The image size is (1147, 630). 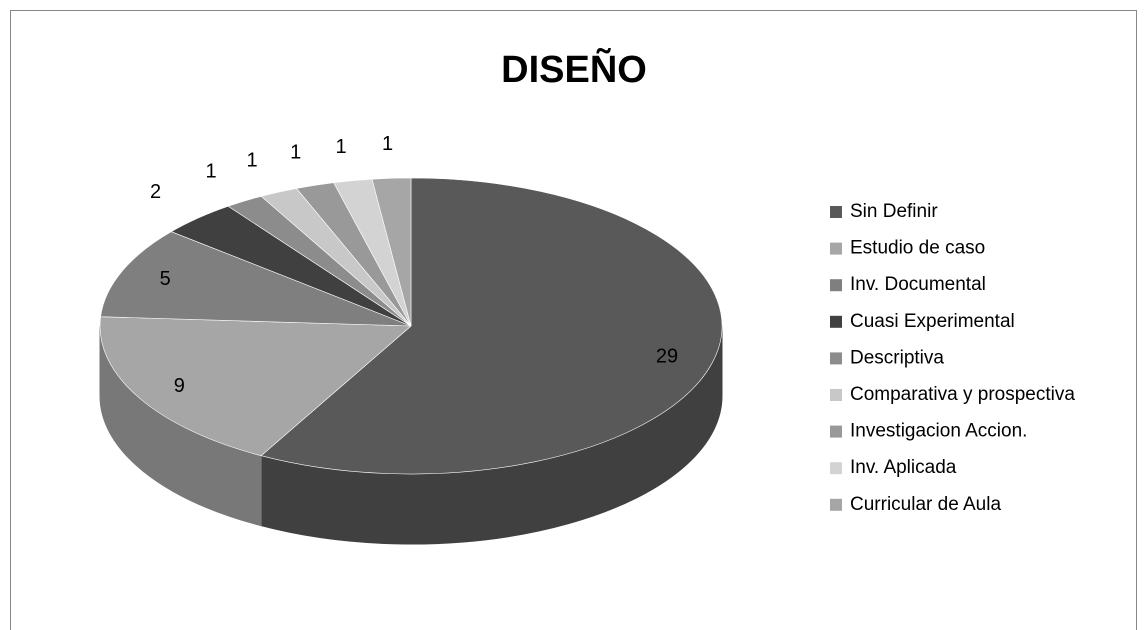 What do you see at coordinates (179, 386) in the screenshot?
I see `data-label: 9` at bounding box center [179, 386].